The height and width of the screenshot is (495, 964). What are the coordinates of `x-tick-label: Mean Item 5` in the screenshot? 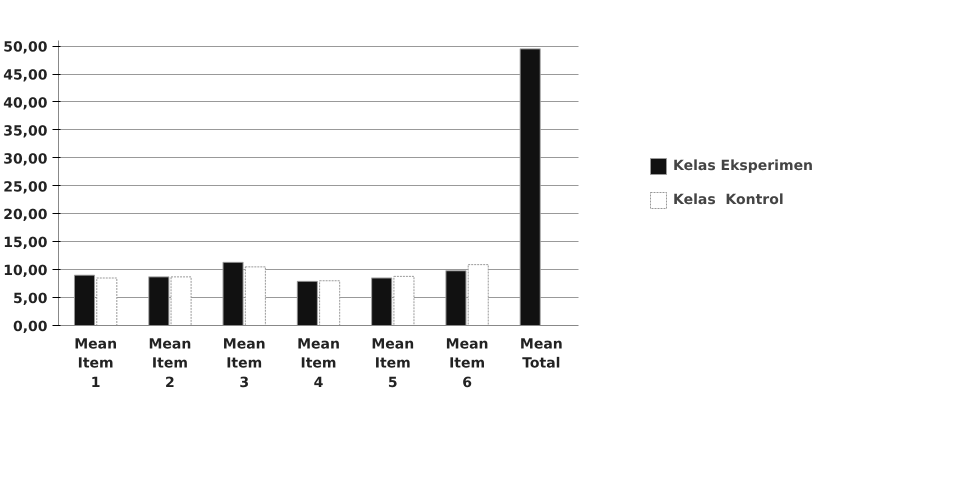 It's located at (392, 363).